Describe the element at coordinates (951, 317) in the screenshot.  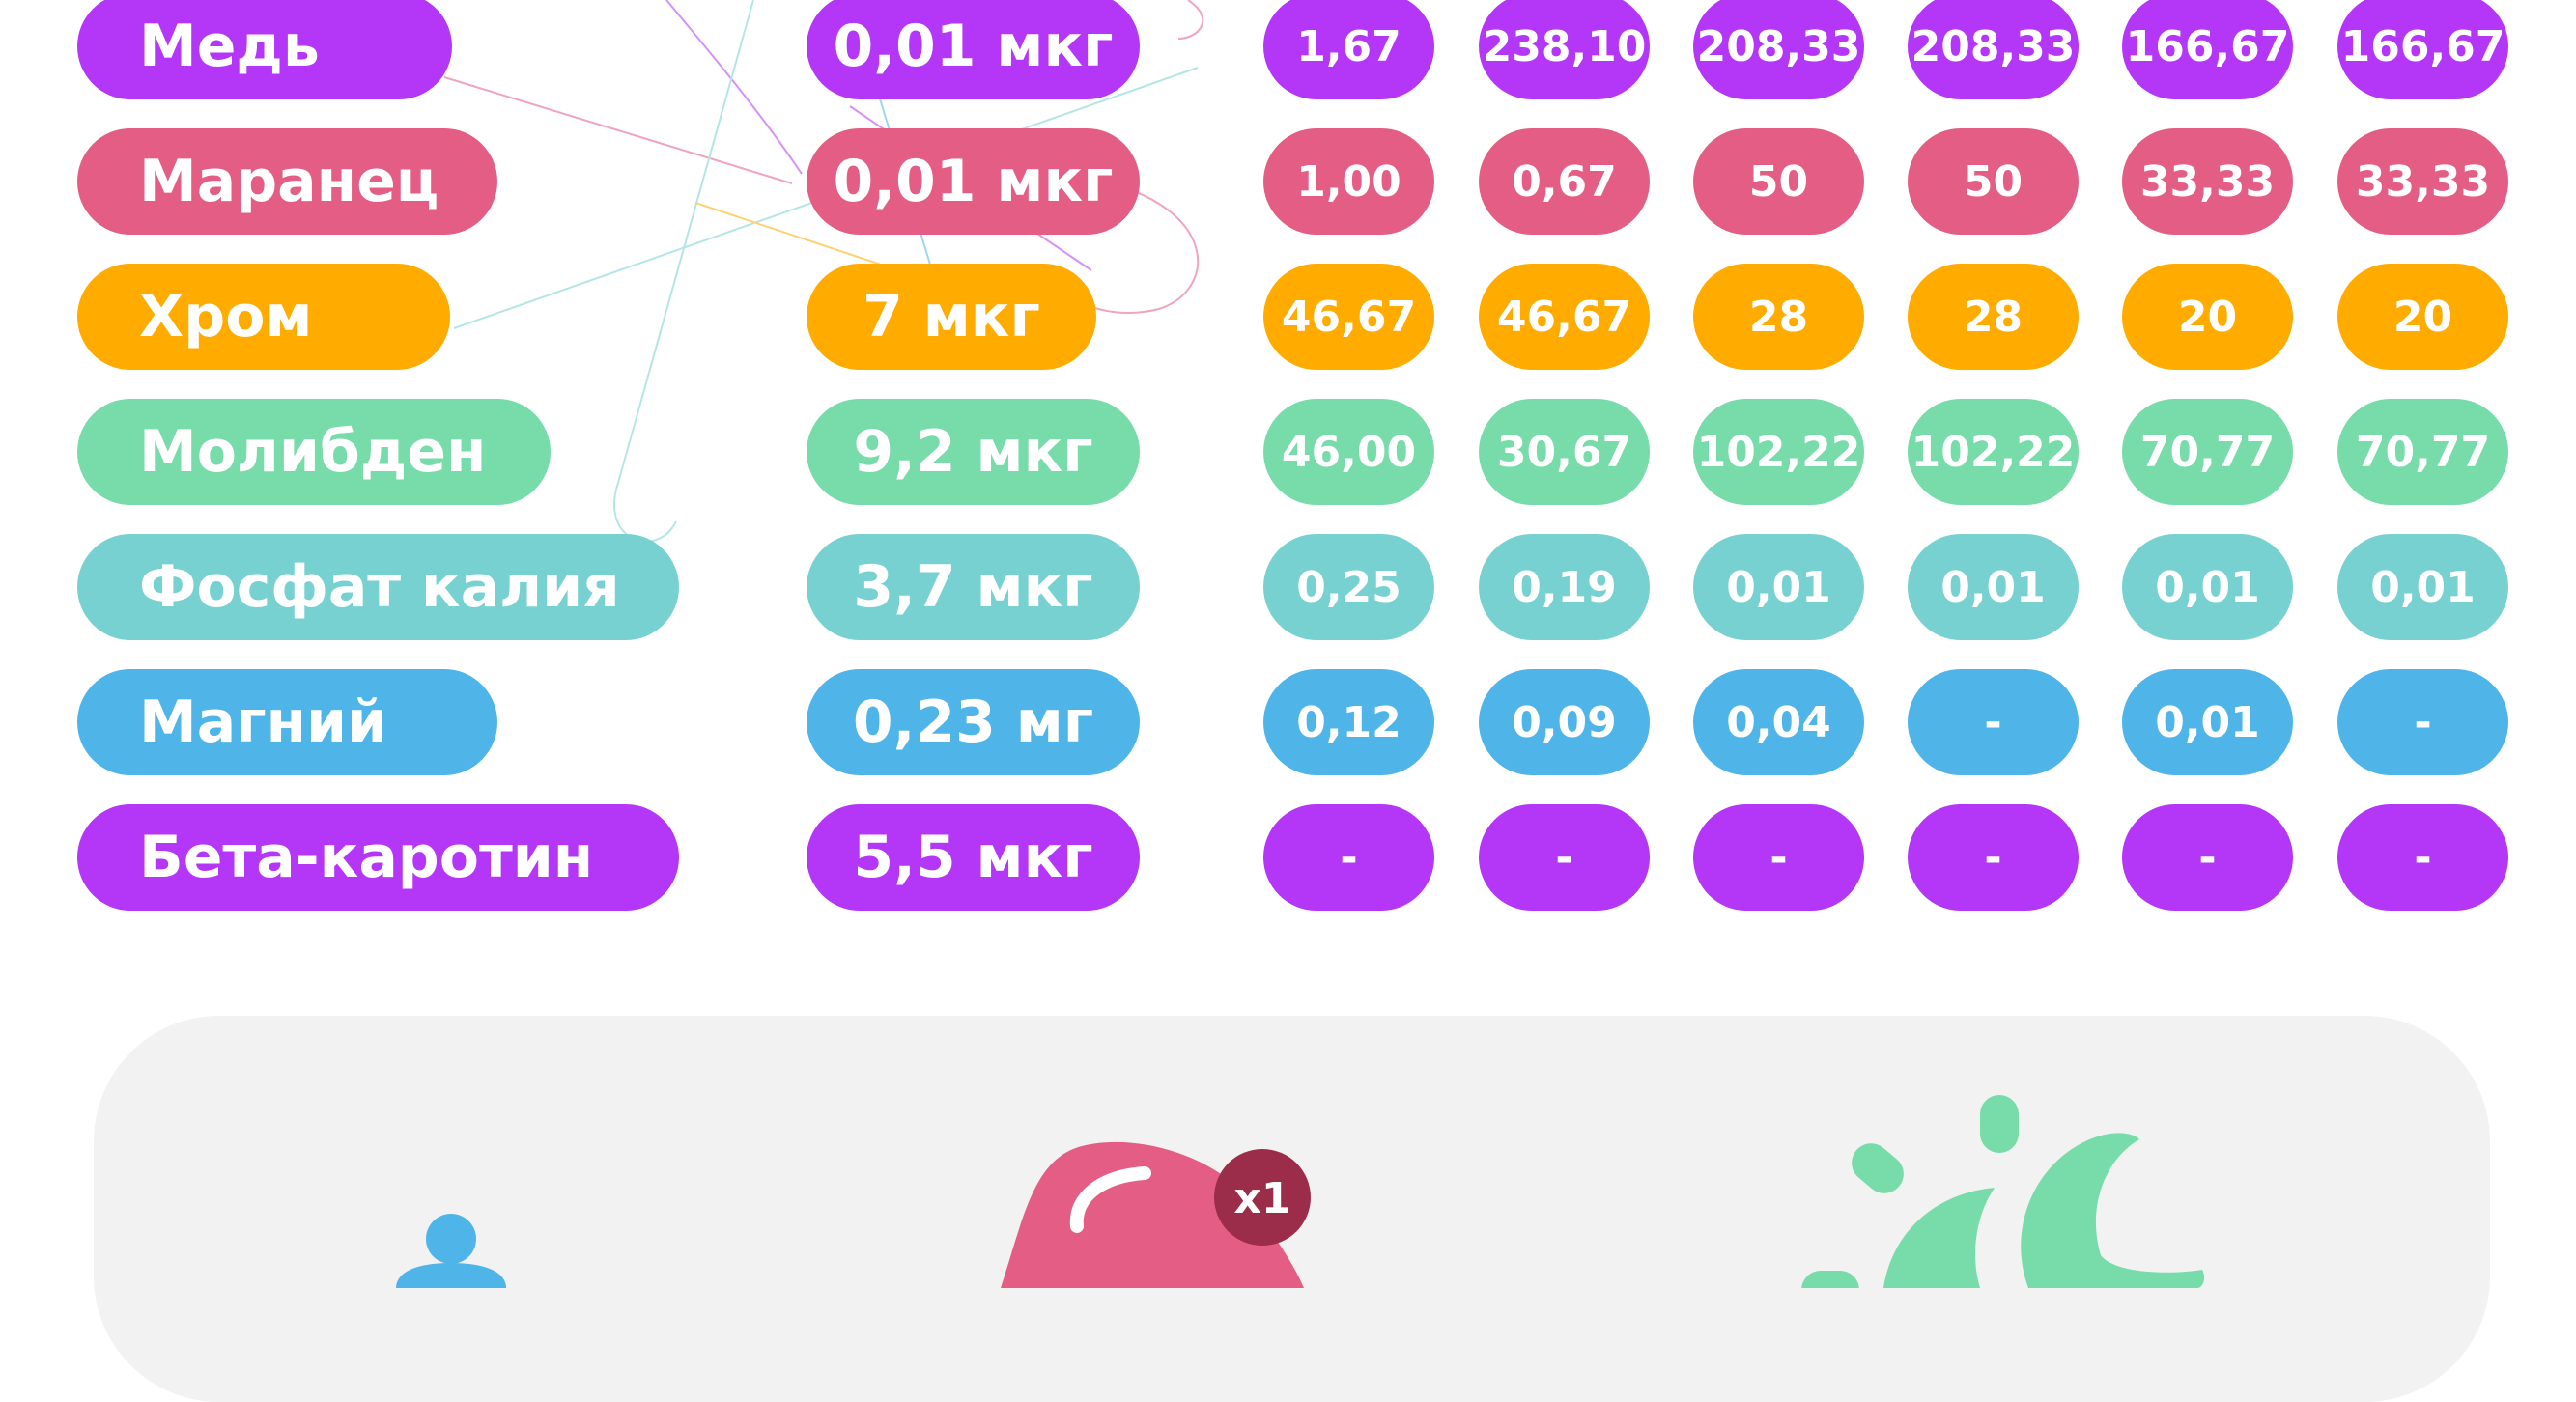
I see `nutrient-amount: 7 мкг` at that location.